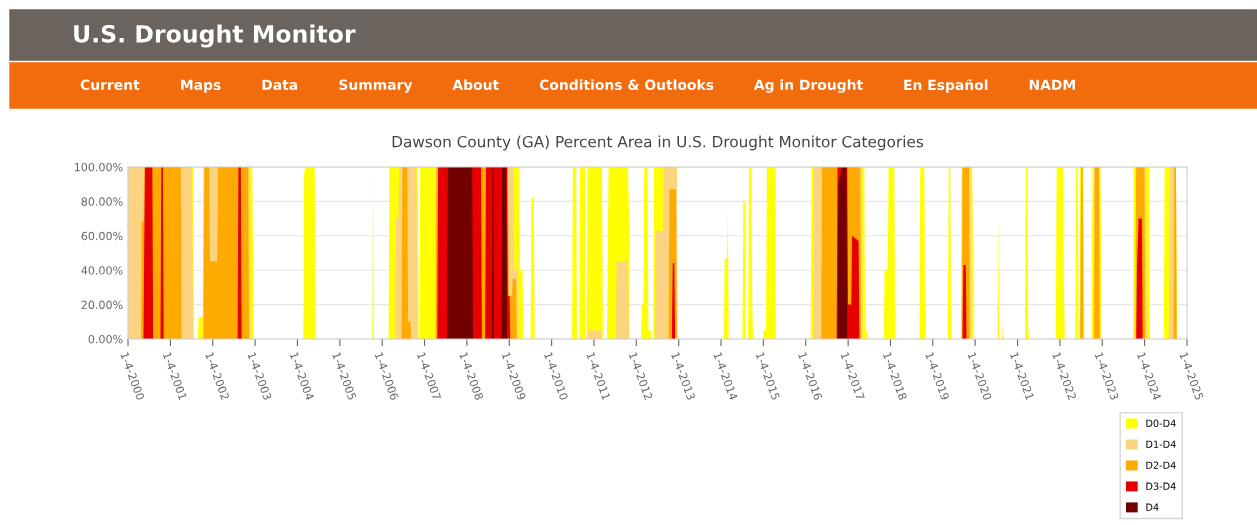 This screenshot has height=525, width=1257. What do you see at coordinates (201, 86) in the screenshot?
I see `text: Maps` at bounding box center [201, 86].